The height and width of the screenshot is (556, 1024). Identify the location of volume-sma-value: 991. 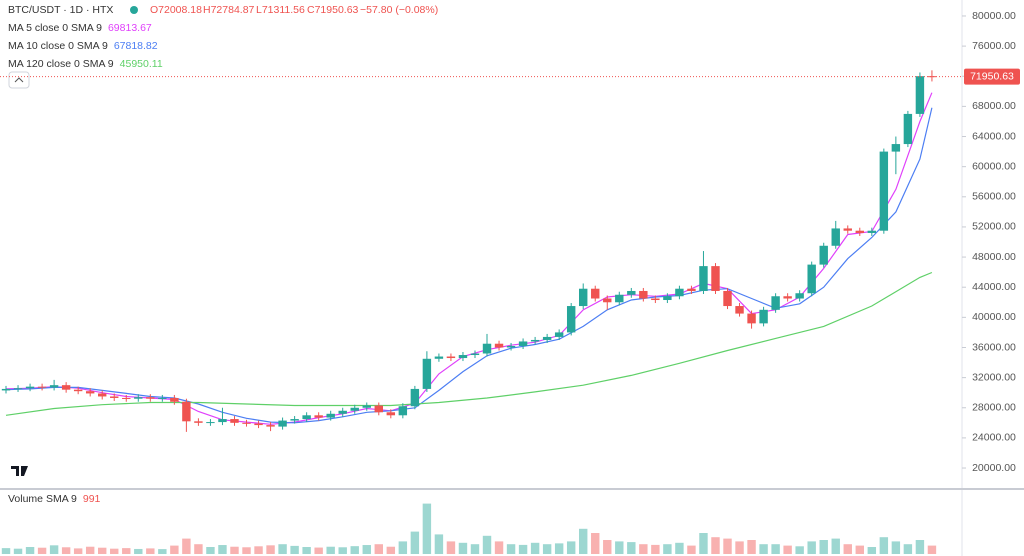
(92, 499).